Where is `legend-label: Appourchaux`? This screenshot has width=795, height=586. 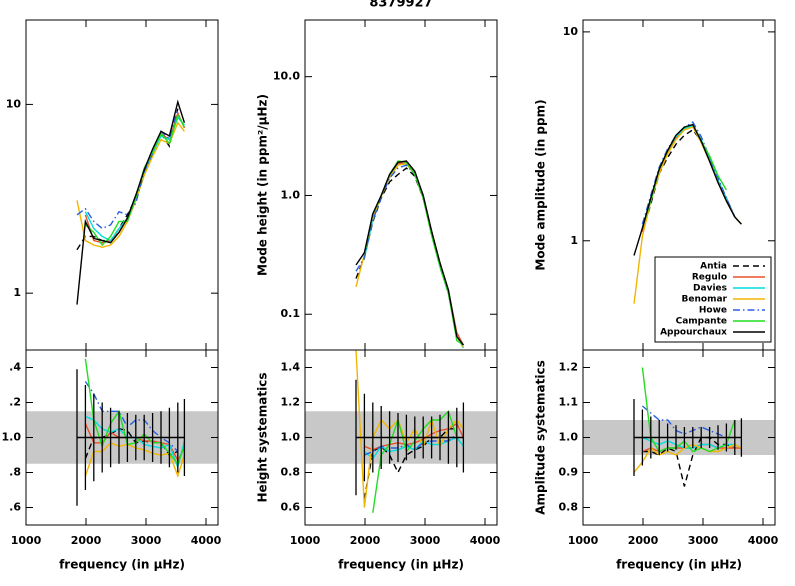 legend-label: Appourchaux is located at coordinates (693, 333).